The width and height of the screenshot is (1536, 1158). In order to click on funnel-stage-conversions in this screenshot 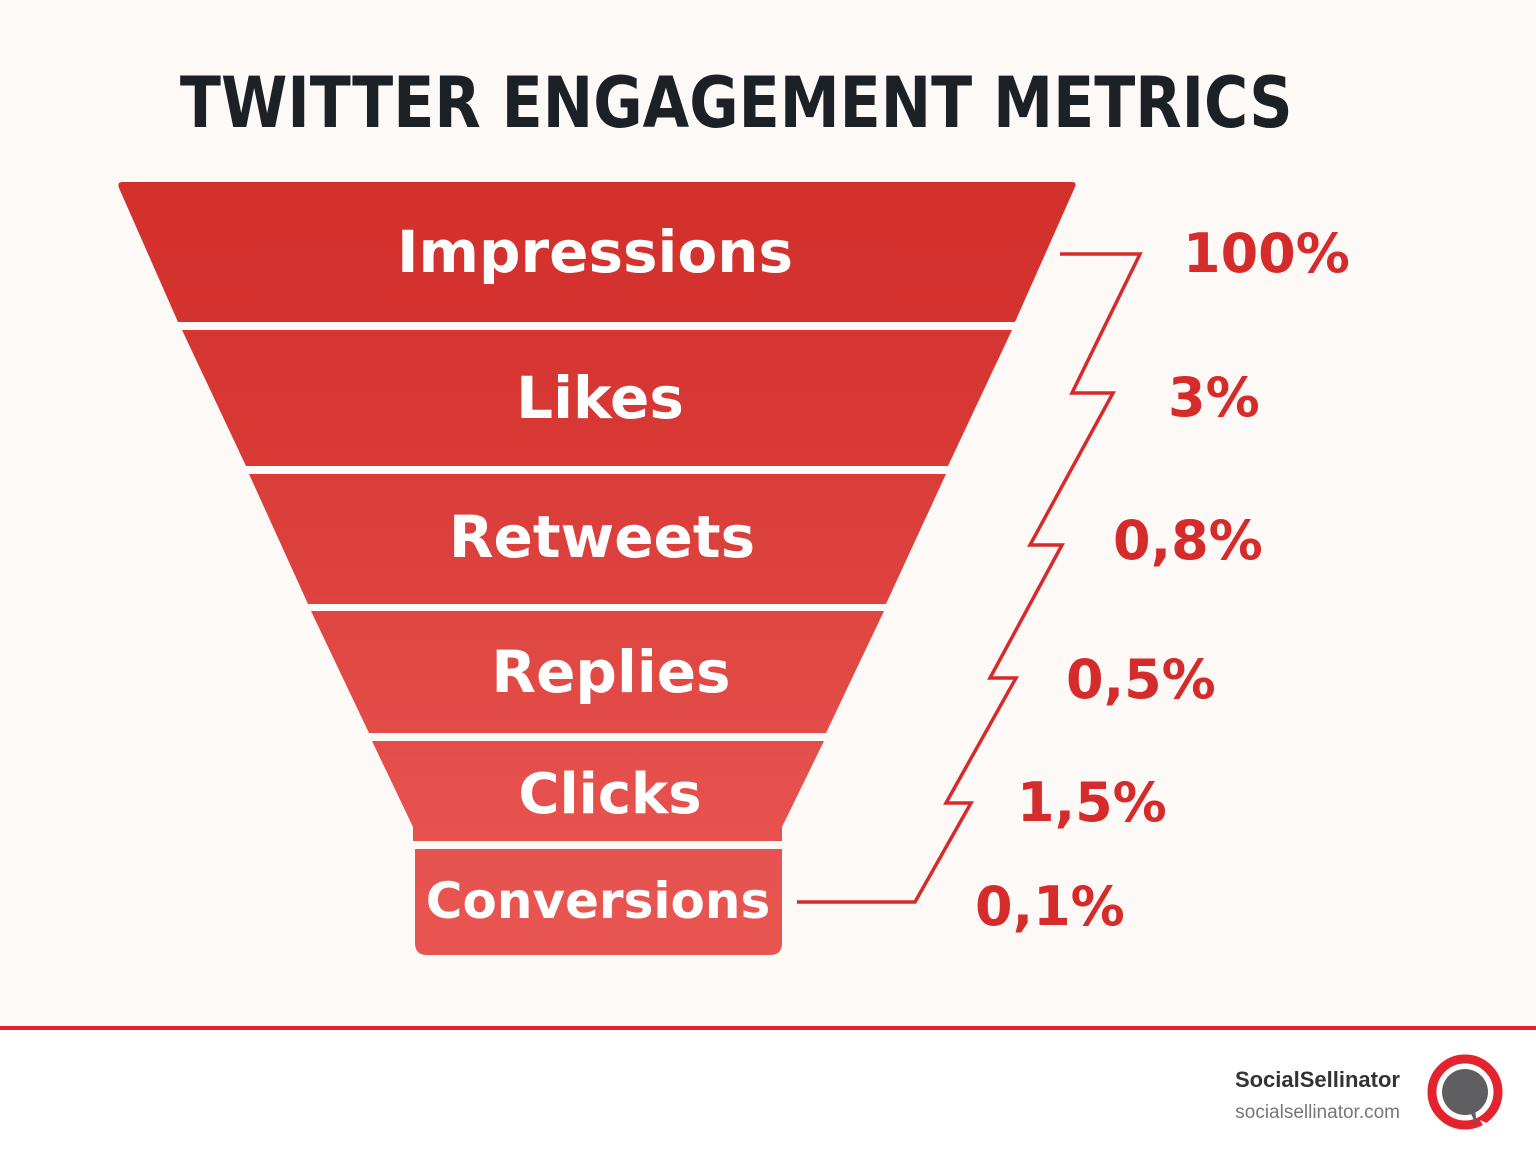, I will do `click(598, 902)`.